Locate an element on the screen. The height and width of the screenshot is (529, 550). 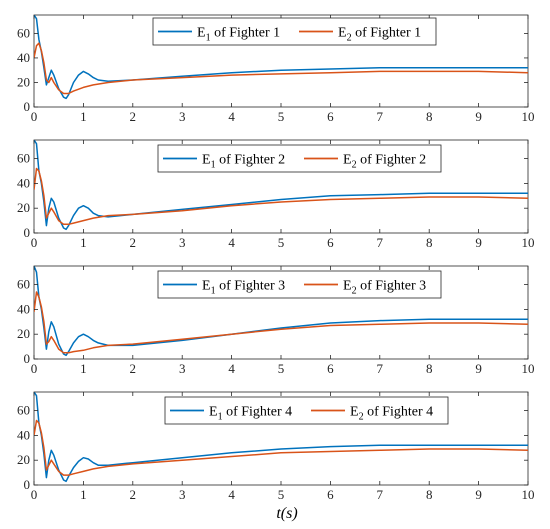
legend-label-1: E1 of Fighter 2 is located at coordinates (243, 162).